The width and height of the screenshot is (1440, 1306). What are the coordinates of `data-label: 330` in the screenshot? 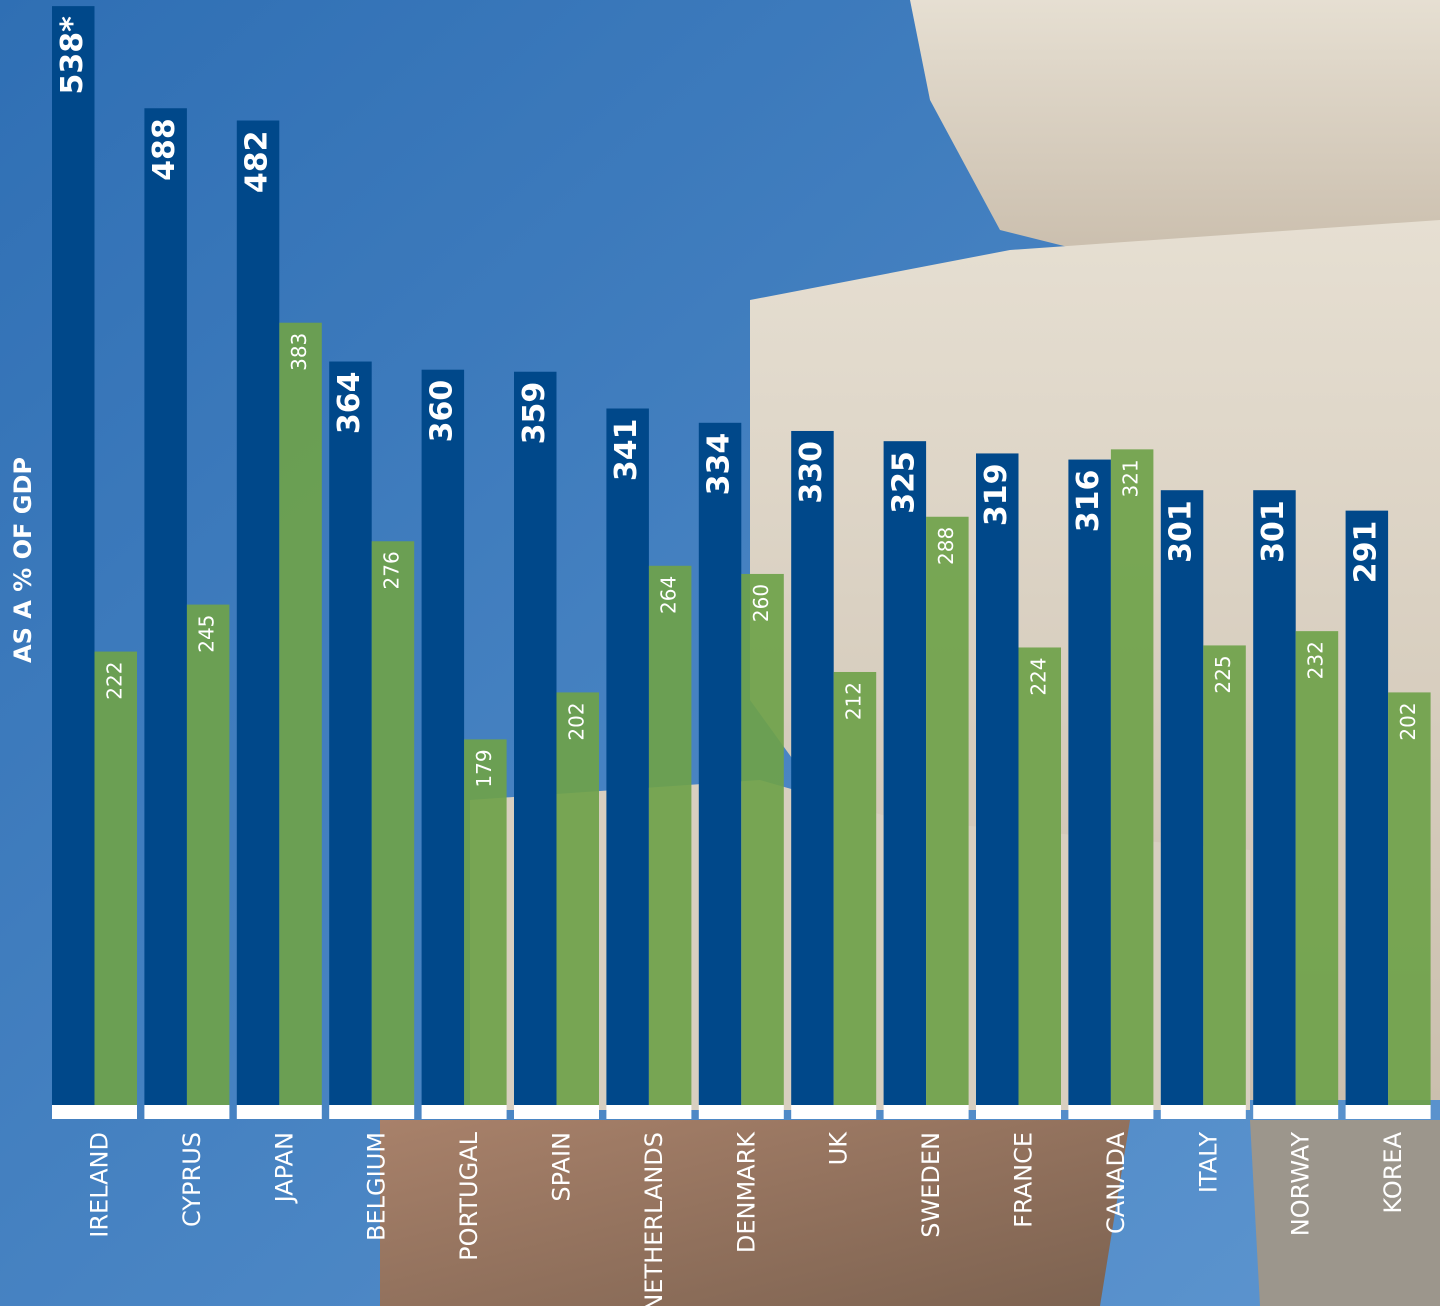 It's located at (811, 472).